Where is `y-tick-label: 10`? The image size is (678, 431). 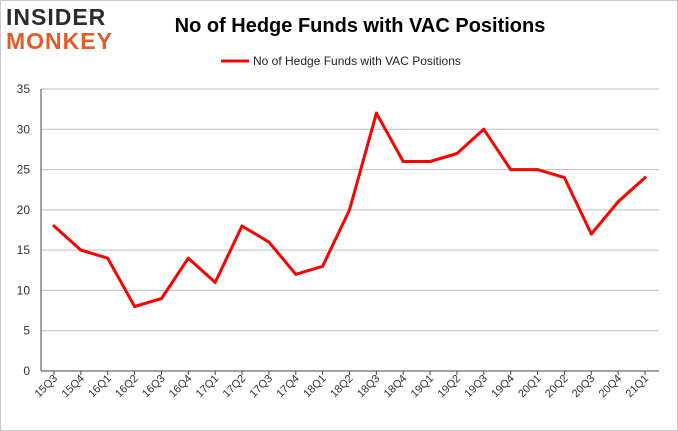 y-tick-label: 10 is located at coordinates (24, 290).